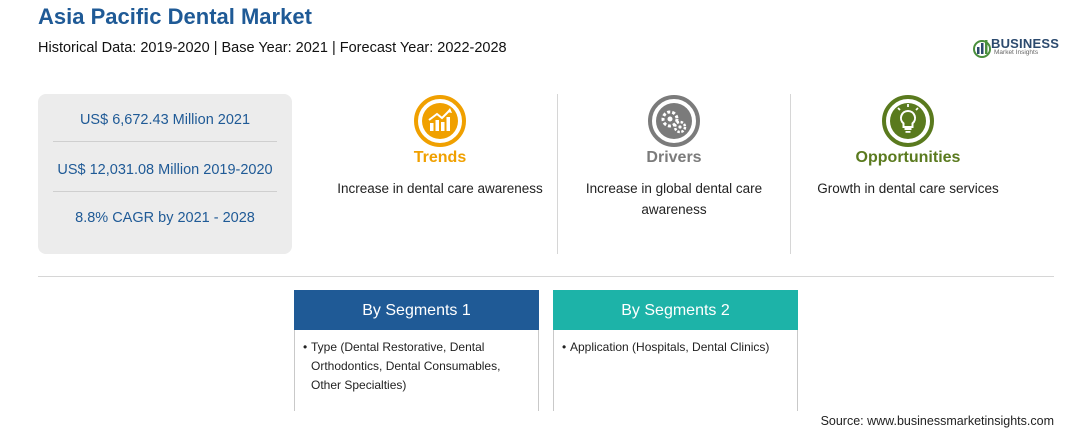 Image resolution: width=1092 pixels, height=430 pixels. Describe the element at coordinates (908, 121) in the screenshot. I see `lightbulb-icon` at that location.